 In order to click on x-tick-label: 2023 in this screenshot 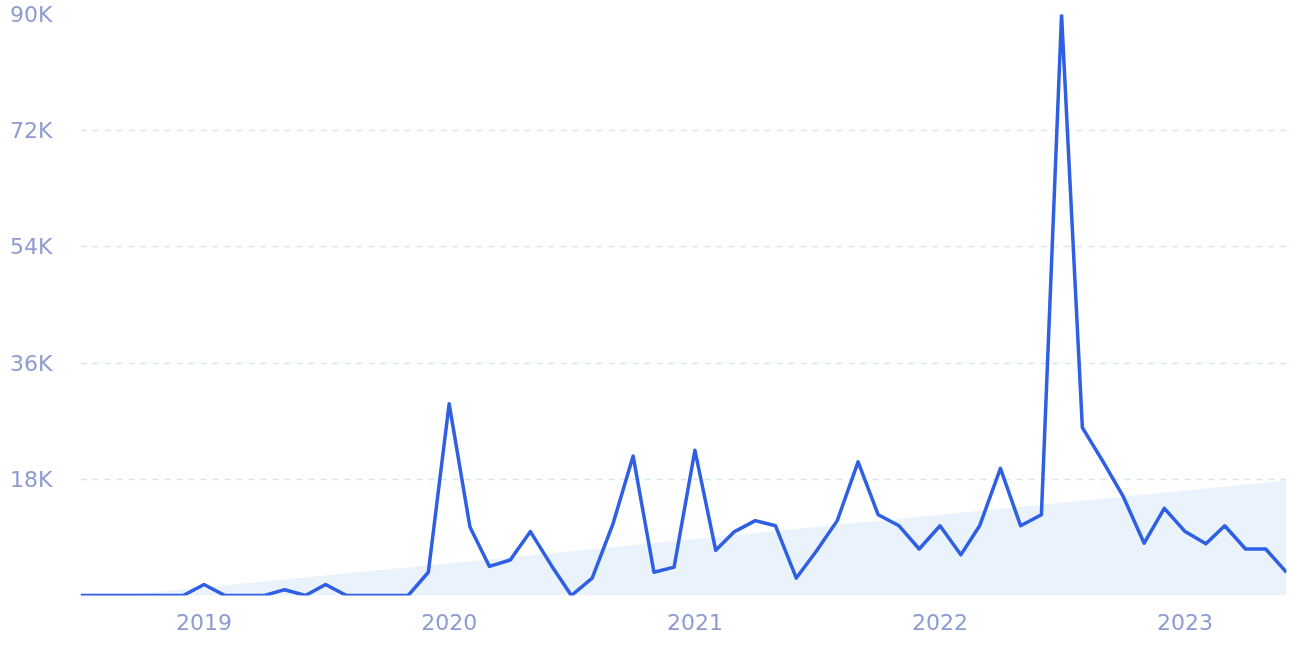, I will do `click(1185, 622)`.